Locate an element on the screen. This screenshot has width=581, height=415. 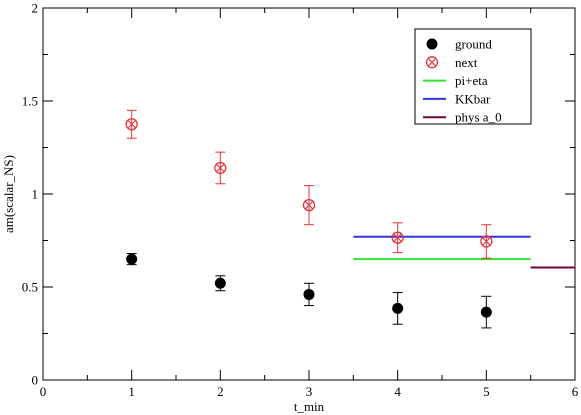
y-tick-label: 0 is located at coordinates (35, 380).